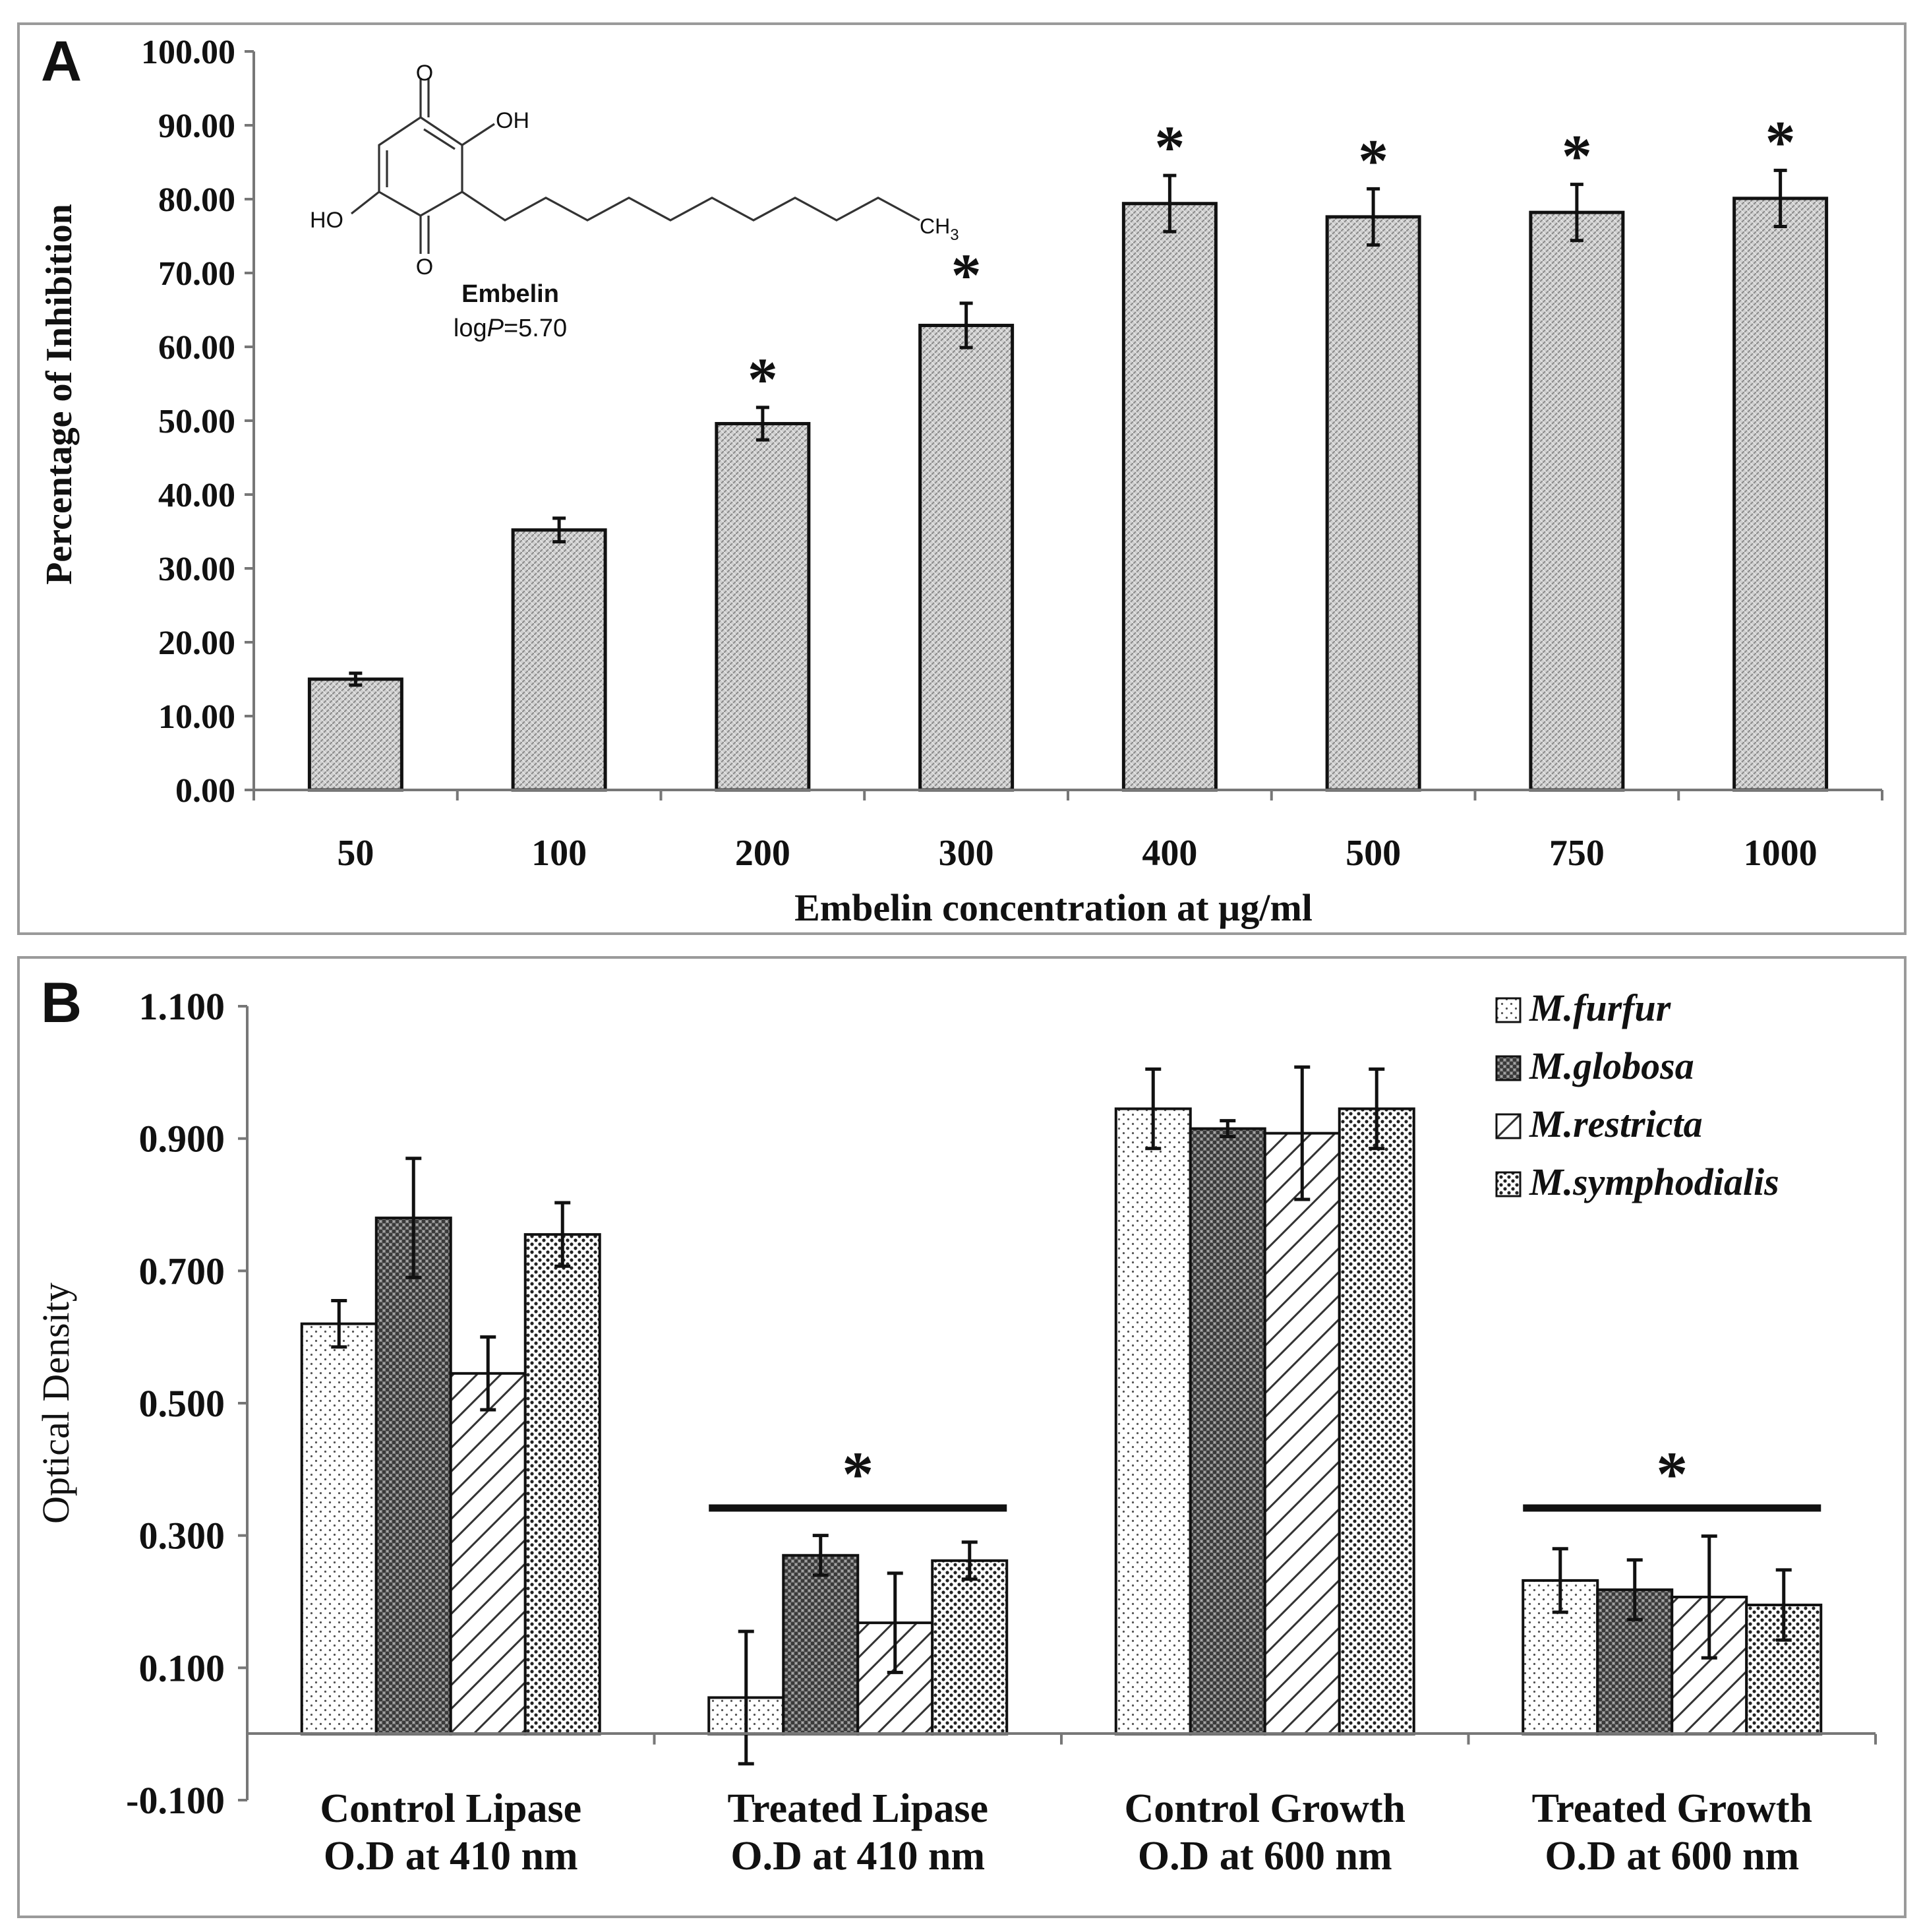  What do you see at coordinates (635, 202) in the screenshot?
I see `embelin-structure: O OH HO O CH3 Embelin logP=5.70` at bounding box center [635, 202].